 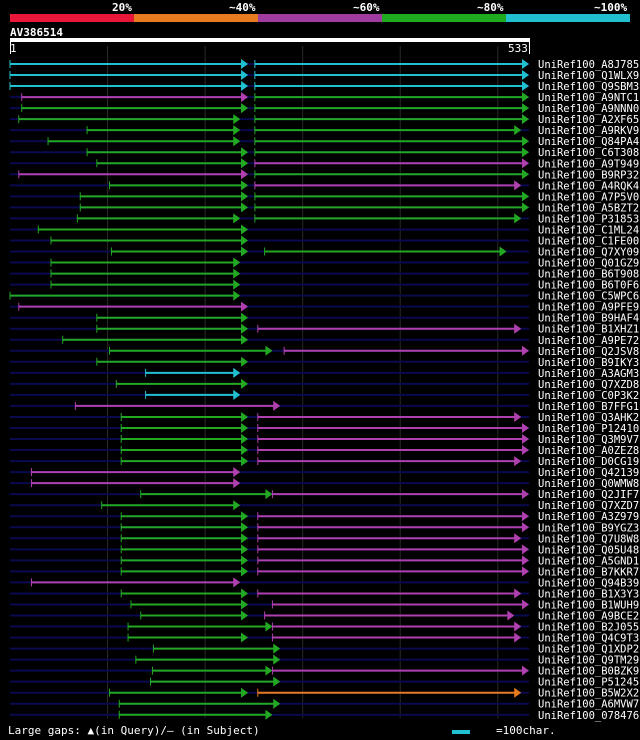 I want to click on hit-row: UniRef100_Q1WLX9, so click(x=324, y=76).